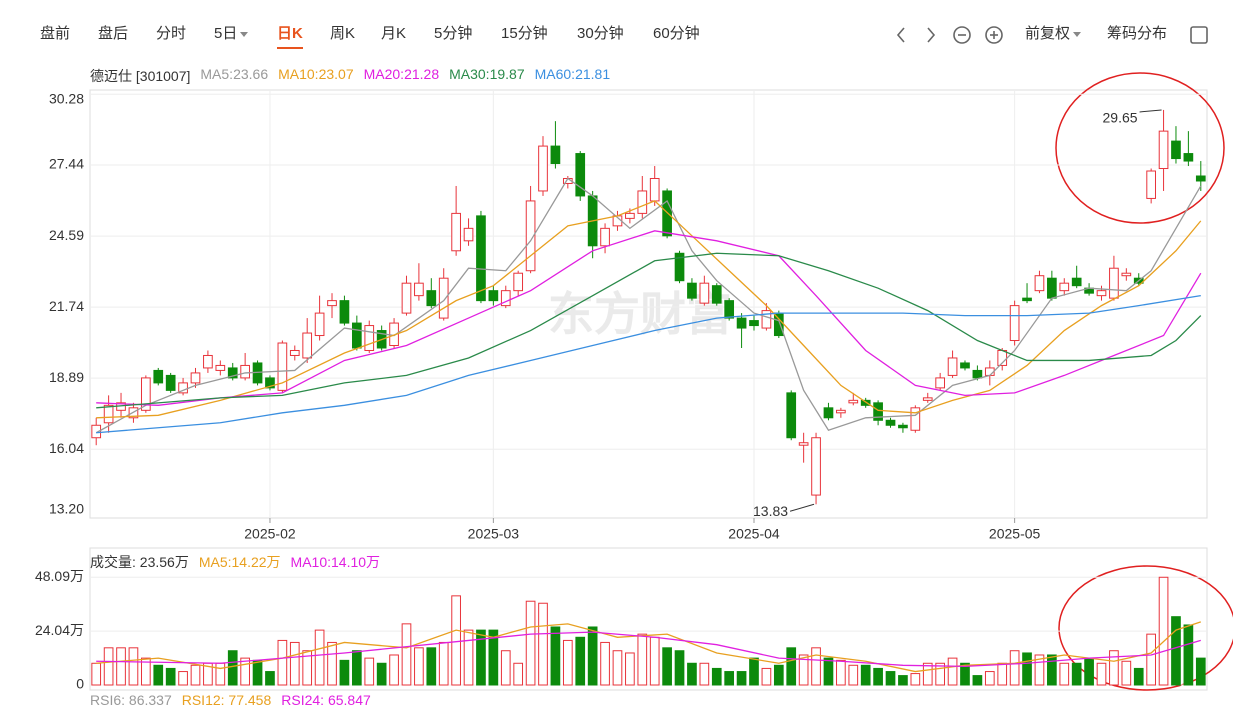  I want to click on period-tab: 5日, so click(231, 32).